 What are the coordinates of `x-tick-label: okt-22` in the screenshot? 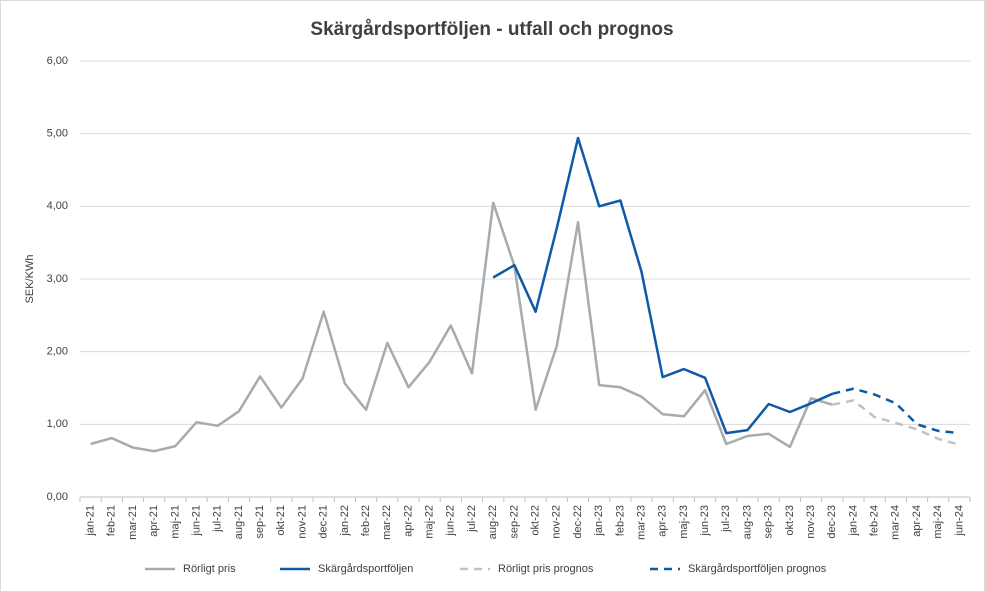 It's located at (536, 520).